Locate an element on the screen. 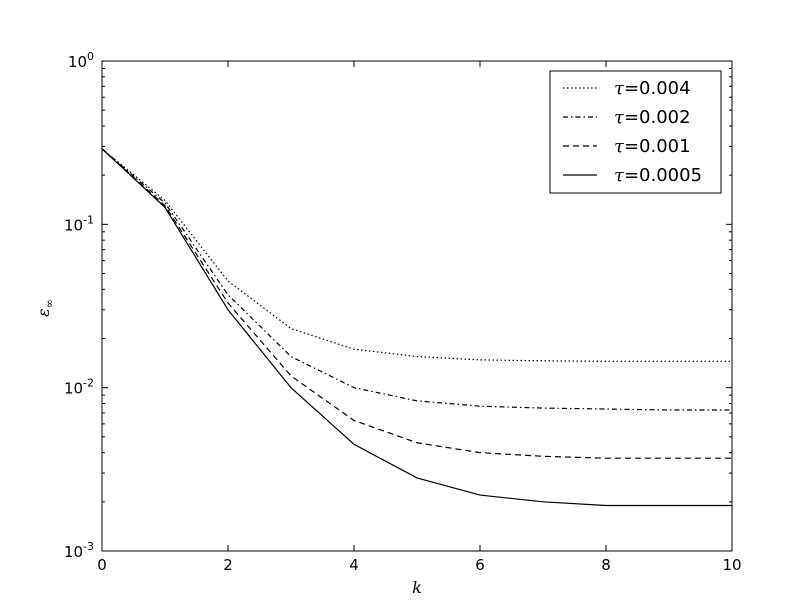 The width and height of the screenshot is (812, 612). y-tick-label: 10⁻² is located at coordinates (79, 387).